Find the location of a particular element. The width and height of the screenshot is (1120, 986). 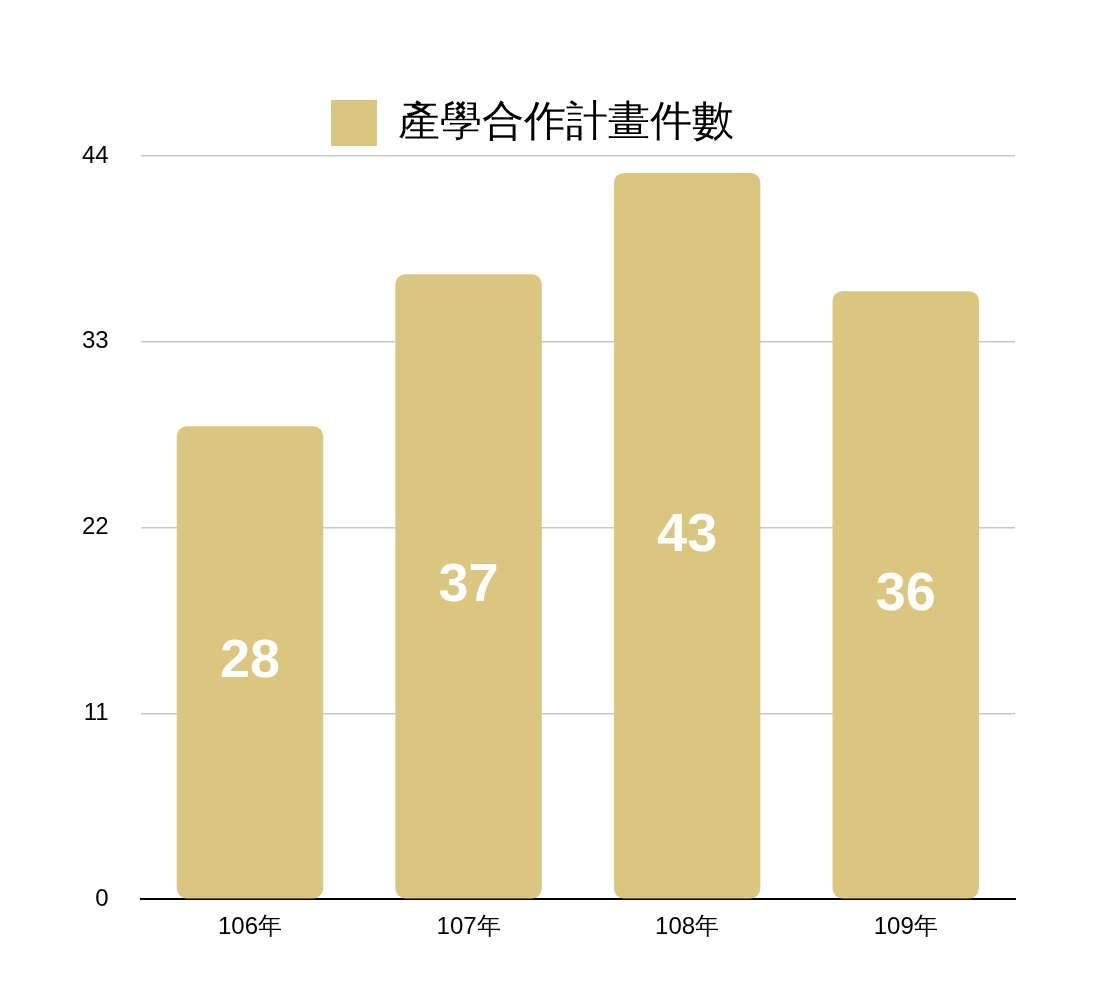

x-tick-label: 109年 is located at coordinates (905, 926).